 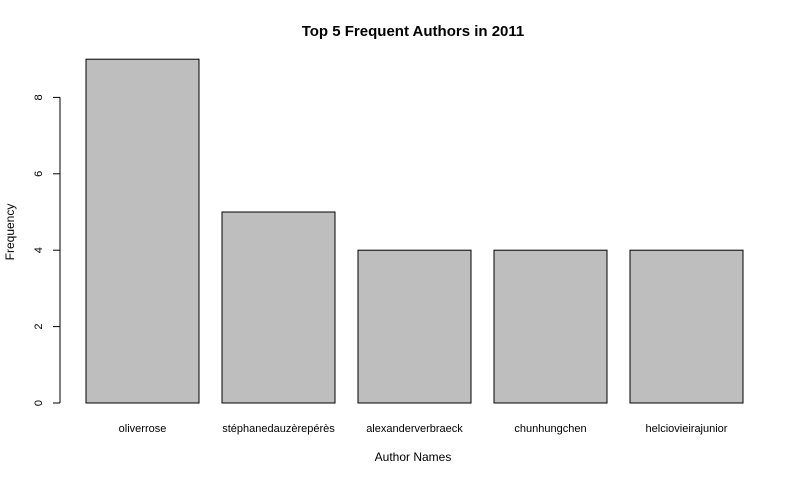 I want to click on y-tick-label: 2, so click(x=39, y=327).